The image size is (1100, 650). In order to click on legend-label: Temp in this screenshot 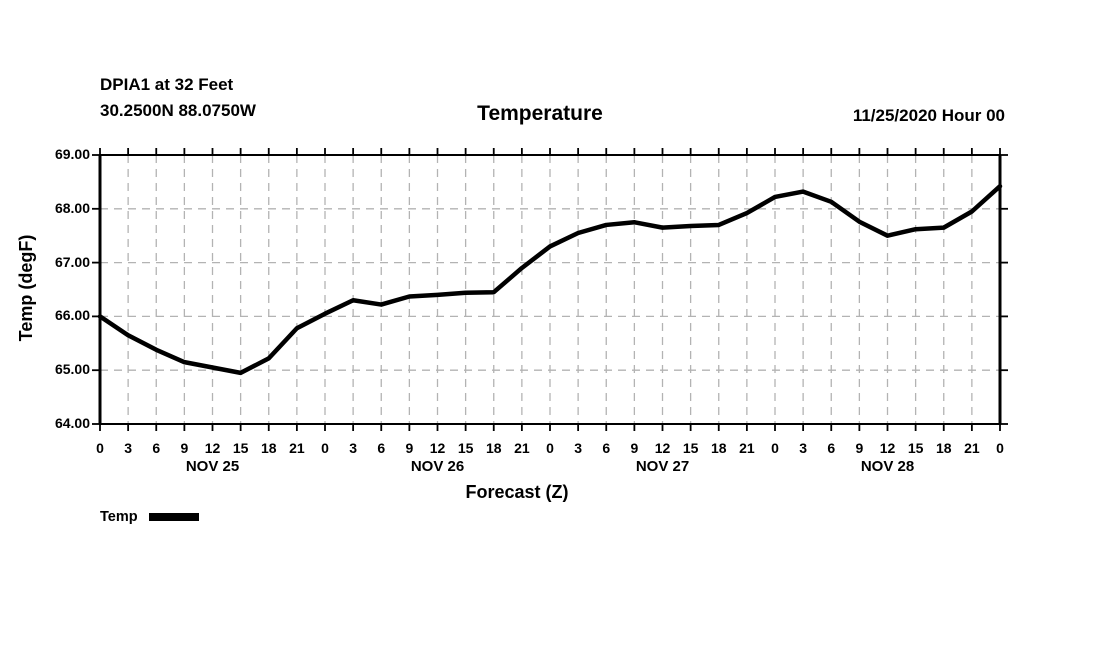, I will do `click(119, 517)`.